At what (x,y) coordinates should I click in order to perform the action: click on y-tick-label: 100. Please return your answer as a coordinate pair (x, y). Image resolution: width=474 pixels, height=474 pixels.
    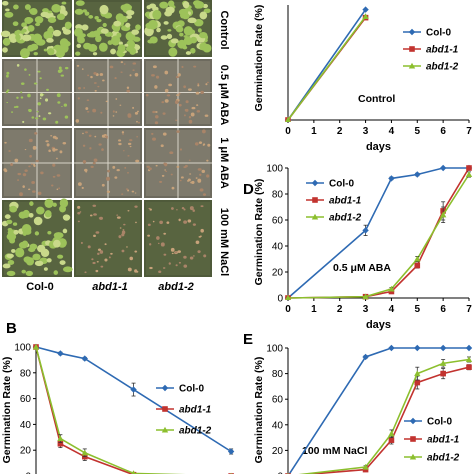
    Looking at the image, I should click on (22, 348).